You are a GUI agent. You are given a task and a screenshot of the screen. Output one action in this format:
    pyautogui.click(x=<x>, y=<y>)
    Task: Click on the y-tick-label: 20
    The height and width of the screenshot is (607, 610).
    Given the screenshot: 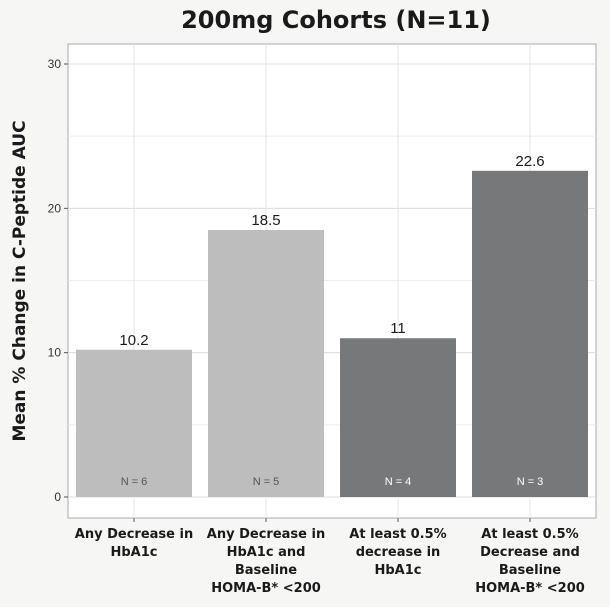 What is the action you would take?
    pyautogui.click(x=55, y=208)
    